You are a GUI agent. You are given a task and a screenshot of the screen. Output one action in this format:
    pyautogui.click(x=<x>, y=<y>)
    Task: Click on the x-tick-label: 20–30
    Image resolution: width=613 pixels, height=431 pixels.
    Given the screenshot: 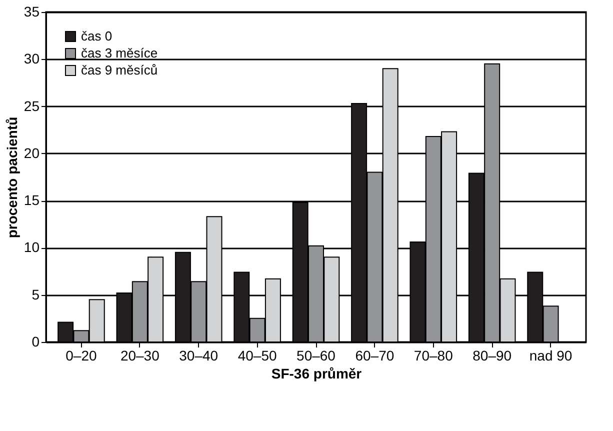 What is the action you would take?
    pyautogui.click(x=140, y=356)
    